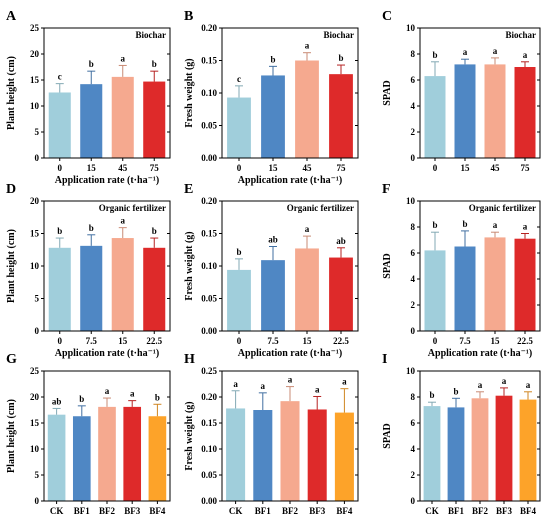 Image resolution: width=550 pixels, height=522 pixels. Describe the element at coordinates (37, 501) in the screenshot. I see `y-tick-label: 0` at that location.